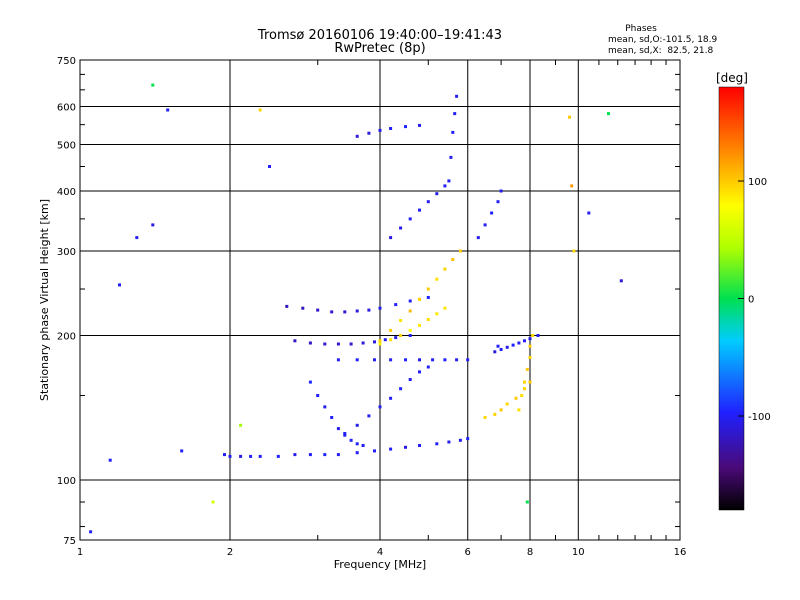 This screenshot has width=800, height=600. I want to click on x-tick-label: 8, so click(530, 552).